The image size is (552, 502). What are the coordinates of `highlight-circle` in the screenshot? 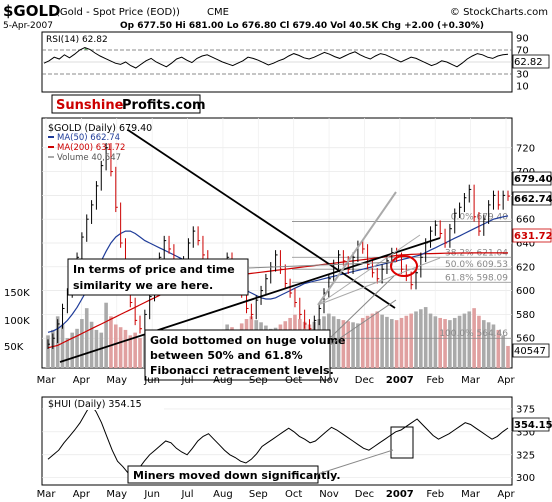 It's located at (404, 266).